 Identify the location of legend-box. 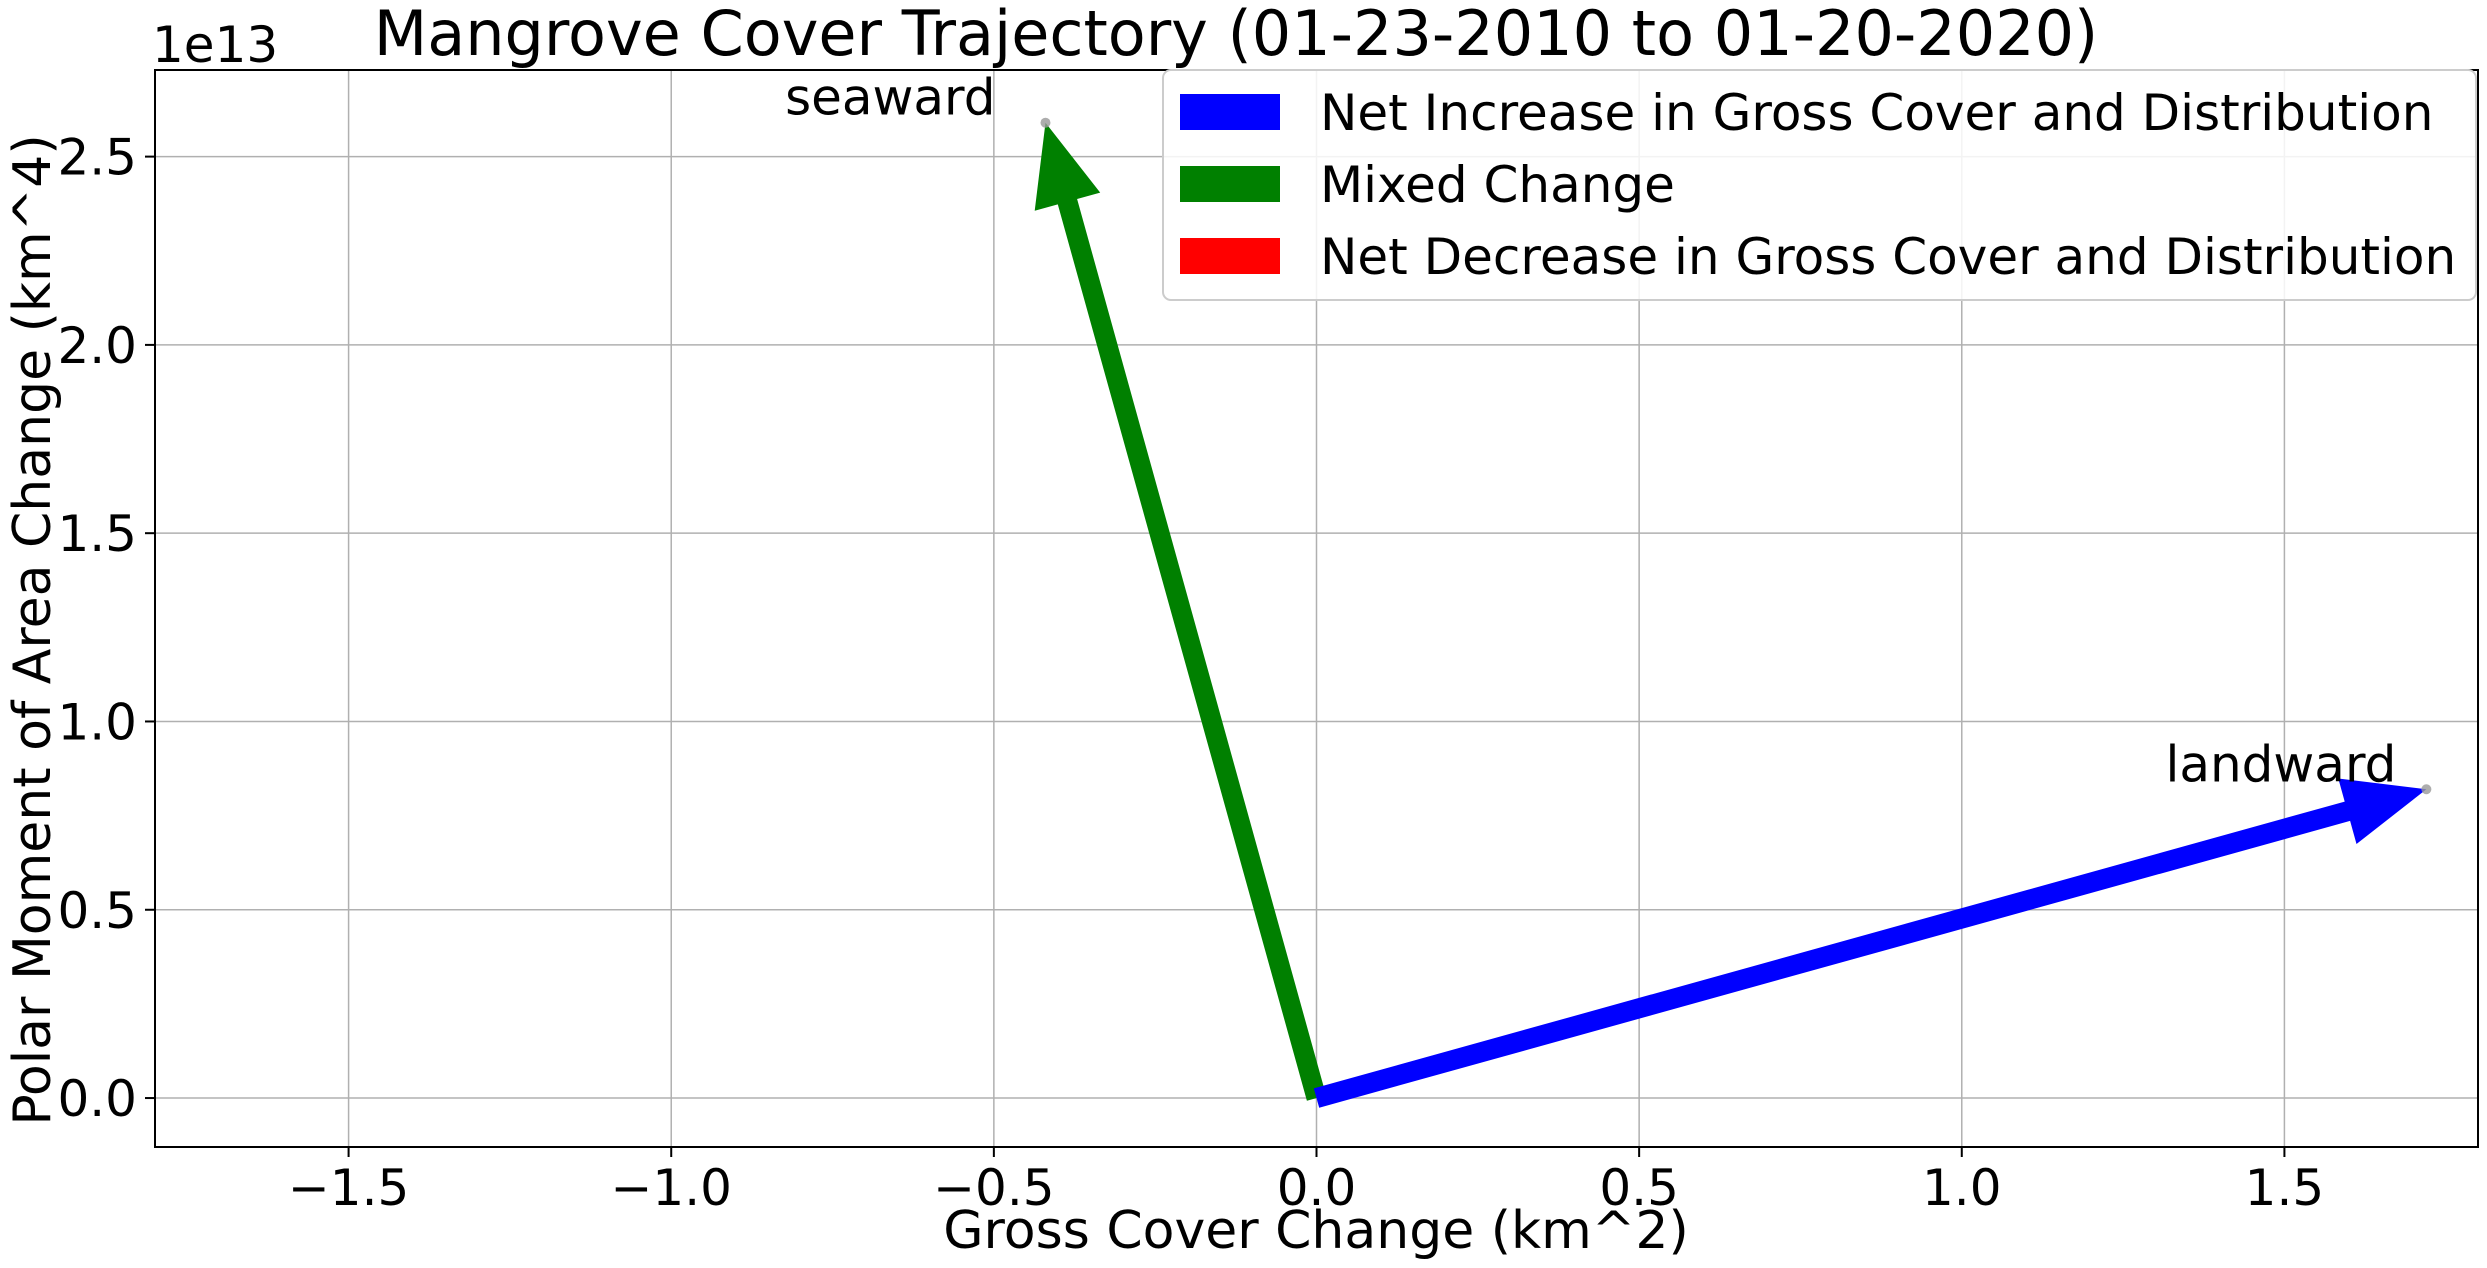
(1819, 185).